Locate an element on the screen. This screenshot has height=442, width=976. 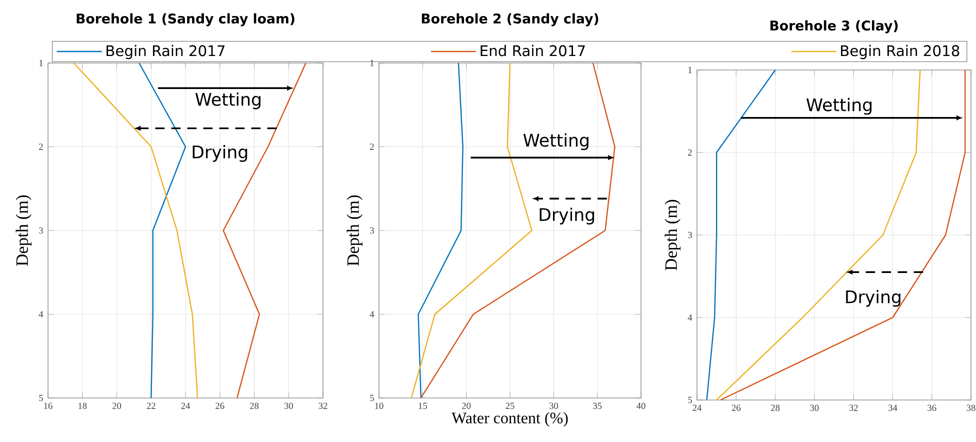
x-tick-label: 40 is located at coordinates (641, 405).